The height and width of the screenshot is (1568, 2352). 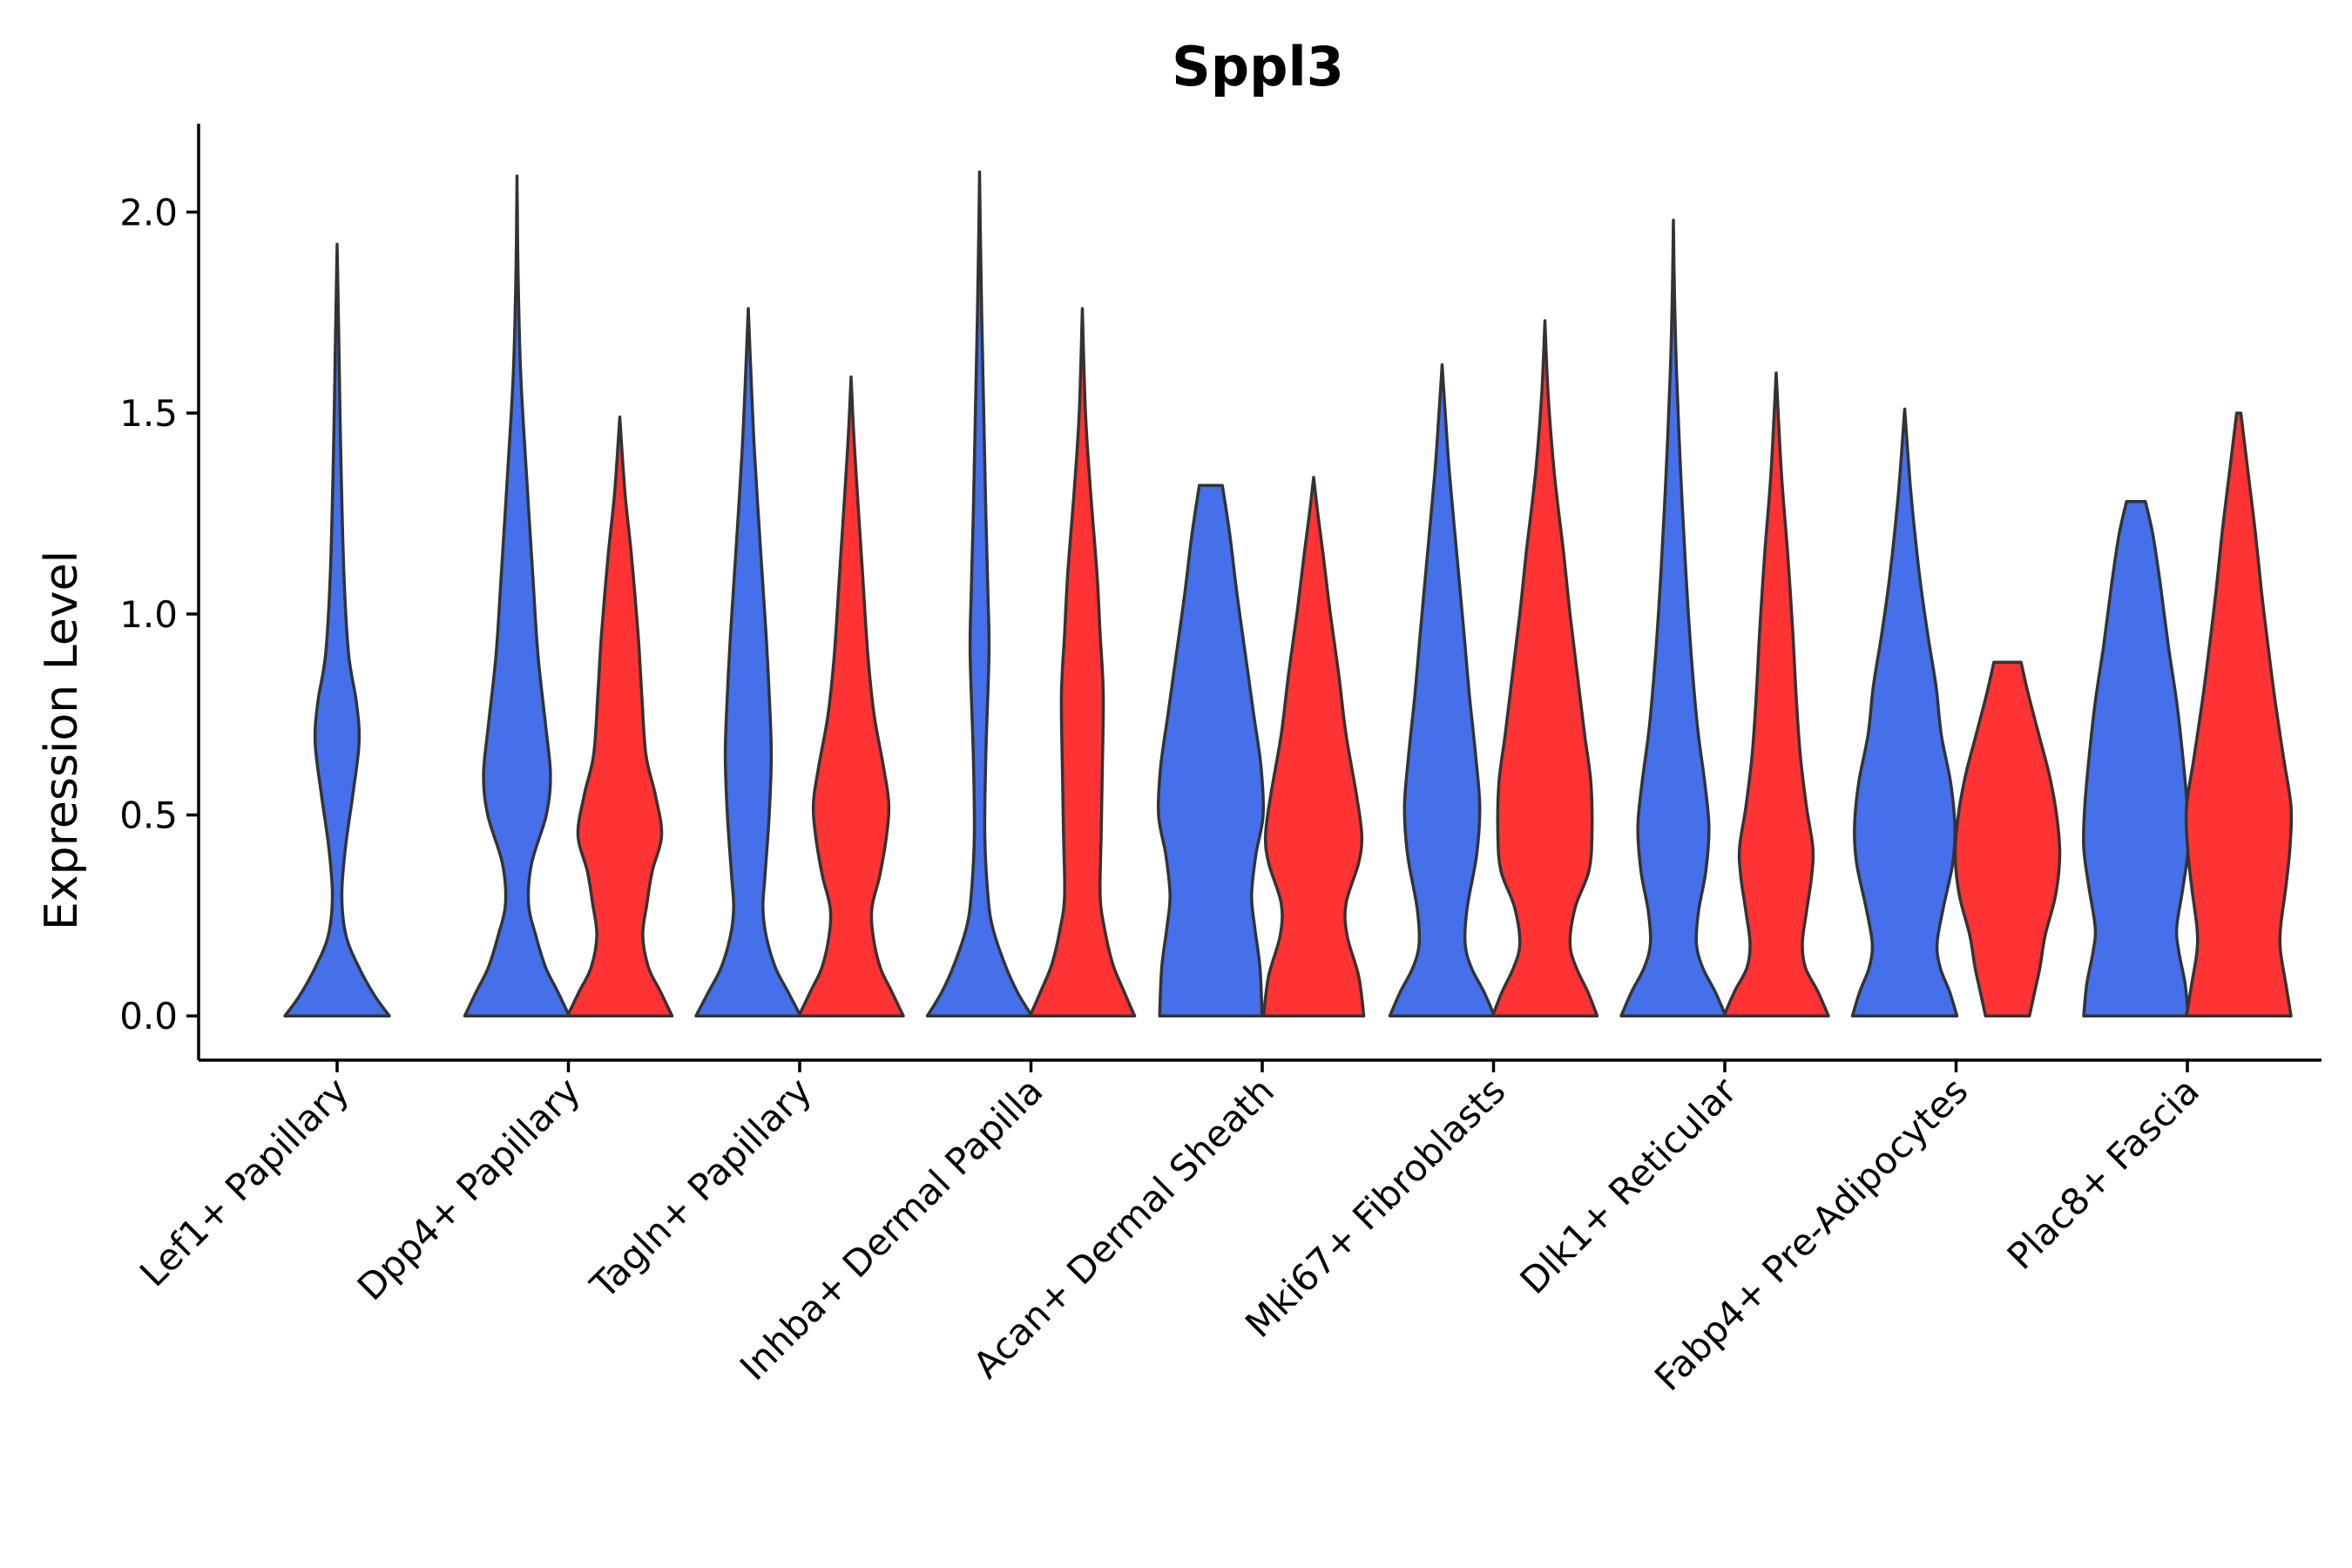 I want to click on violin-lef1-papillary-blue, so click(x=337, y=629).